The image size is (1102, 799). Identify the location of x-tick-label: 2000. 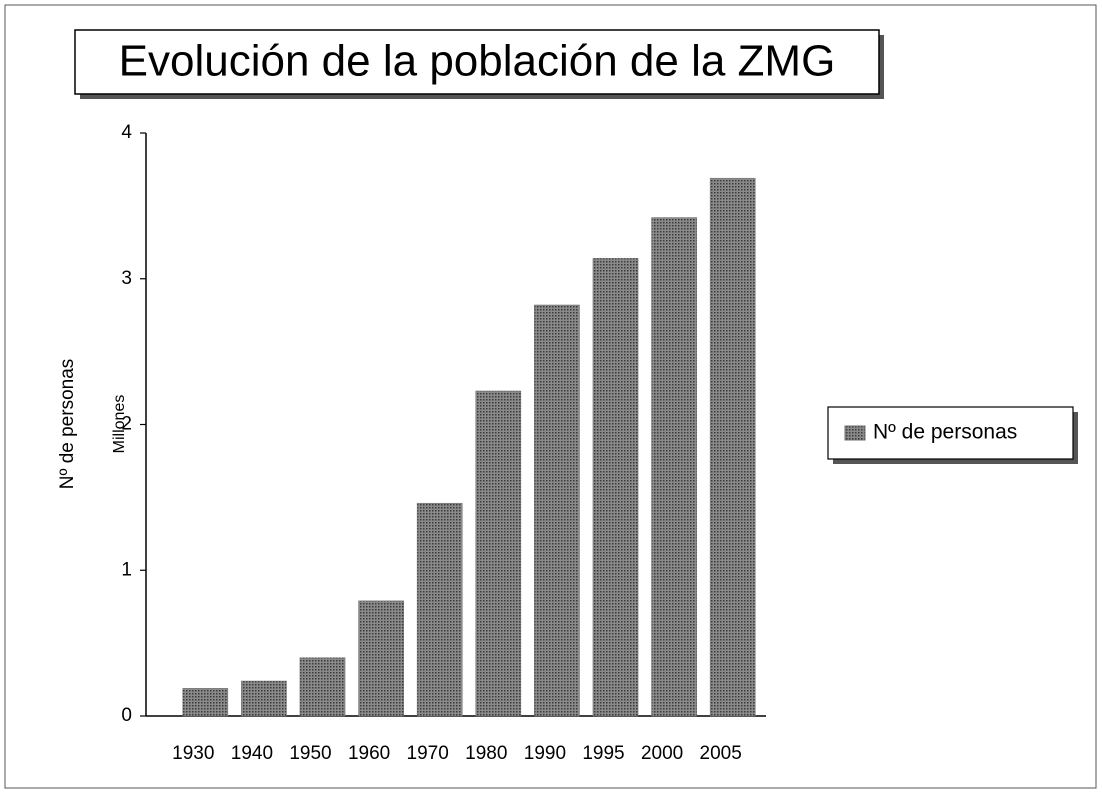
(662, 753).